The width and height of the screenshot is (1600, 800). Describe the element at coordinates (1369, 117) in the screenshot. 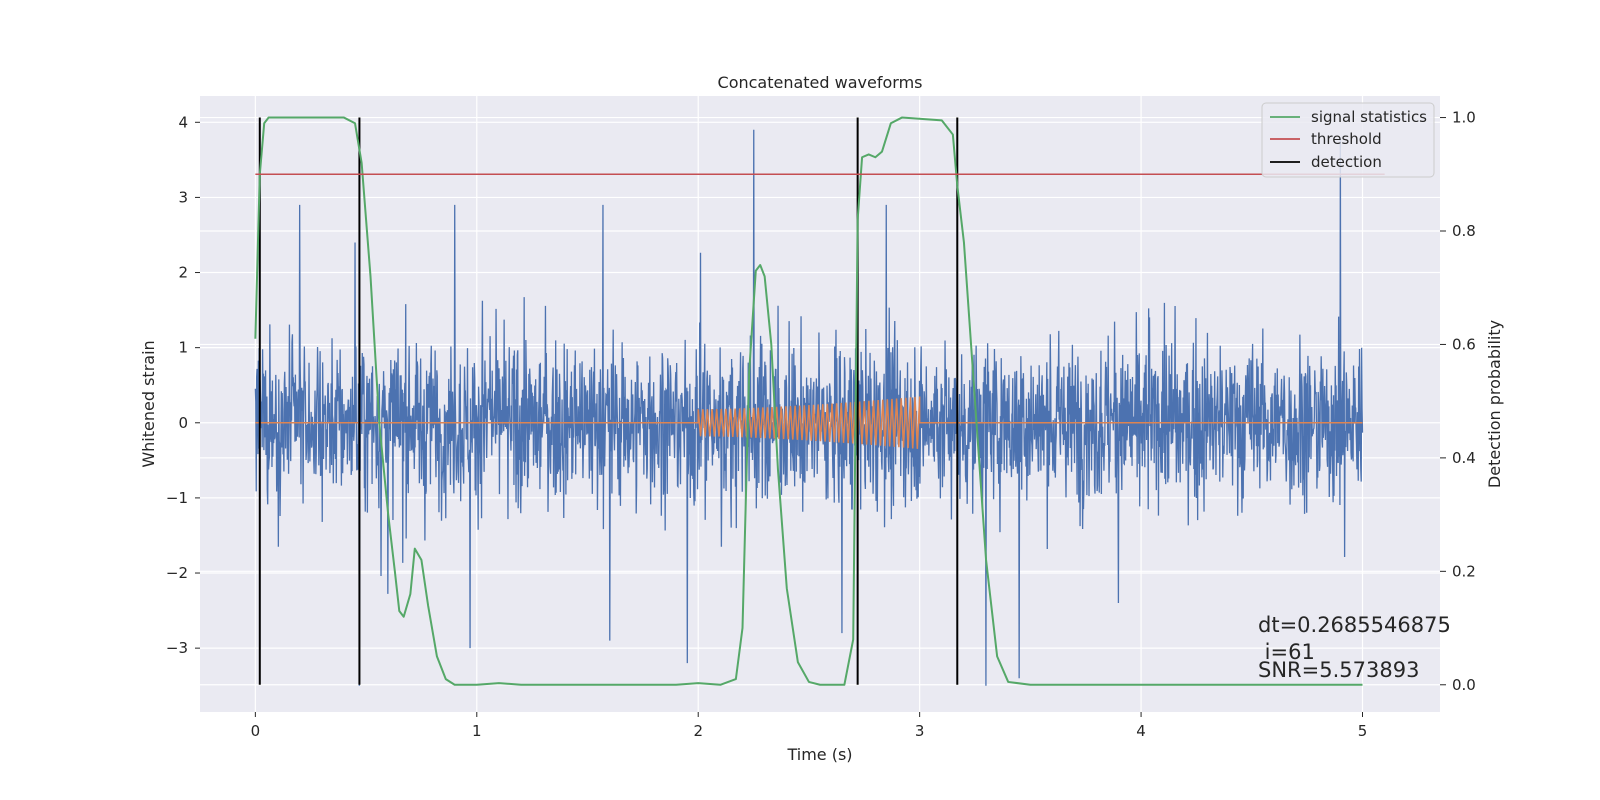

I see `legend-label-signal-statistics: signal statistics` at that location.